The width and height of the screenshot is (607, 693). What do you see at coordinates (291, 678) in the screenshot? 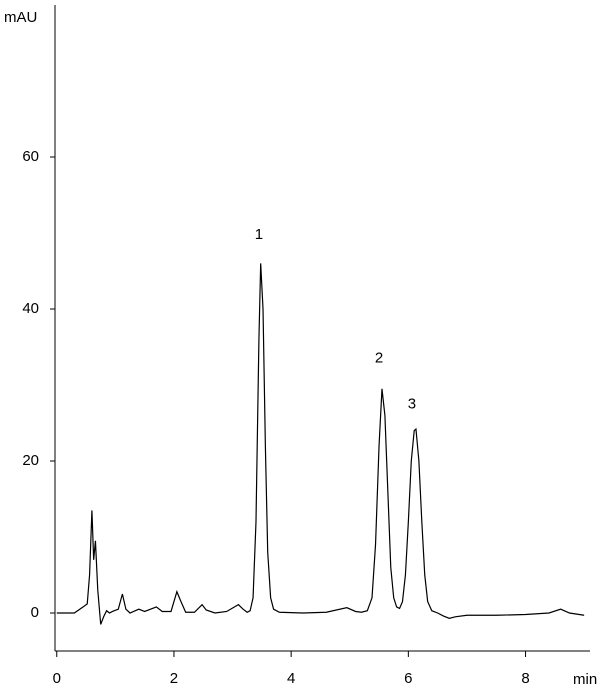
I see `x-tick-label: 4` at bounding box center [291, 678].